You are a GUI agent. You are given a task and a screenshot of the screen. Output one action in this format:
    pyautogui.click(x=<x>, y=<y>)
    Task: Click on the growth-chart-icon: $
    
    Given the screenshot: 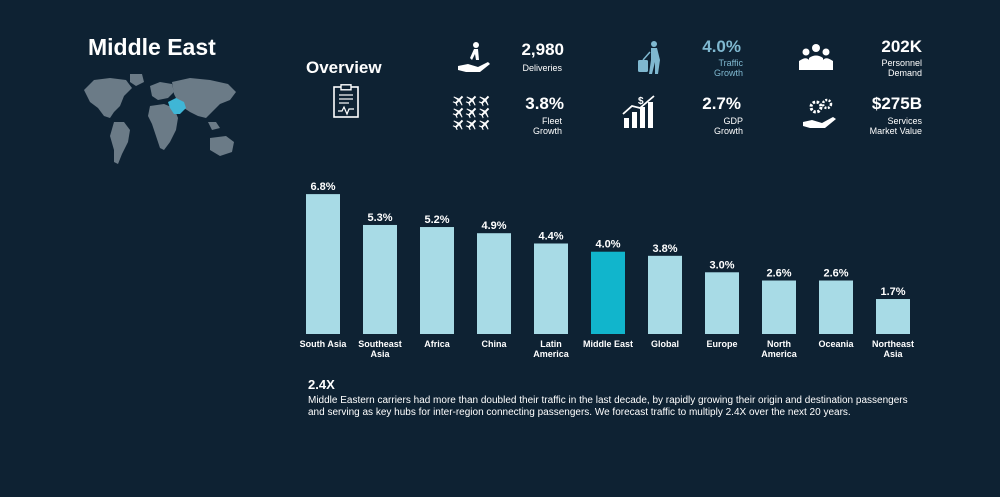 What is the action you would take?
    pyautogui.click(x=640, y=112)
    